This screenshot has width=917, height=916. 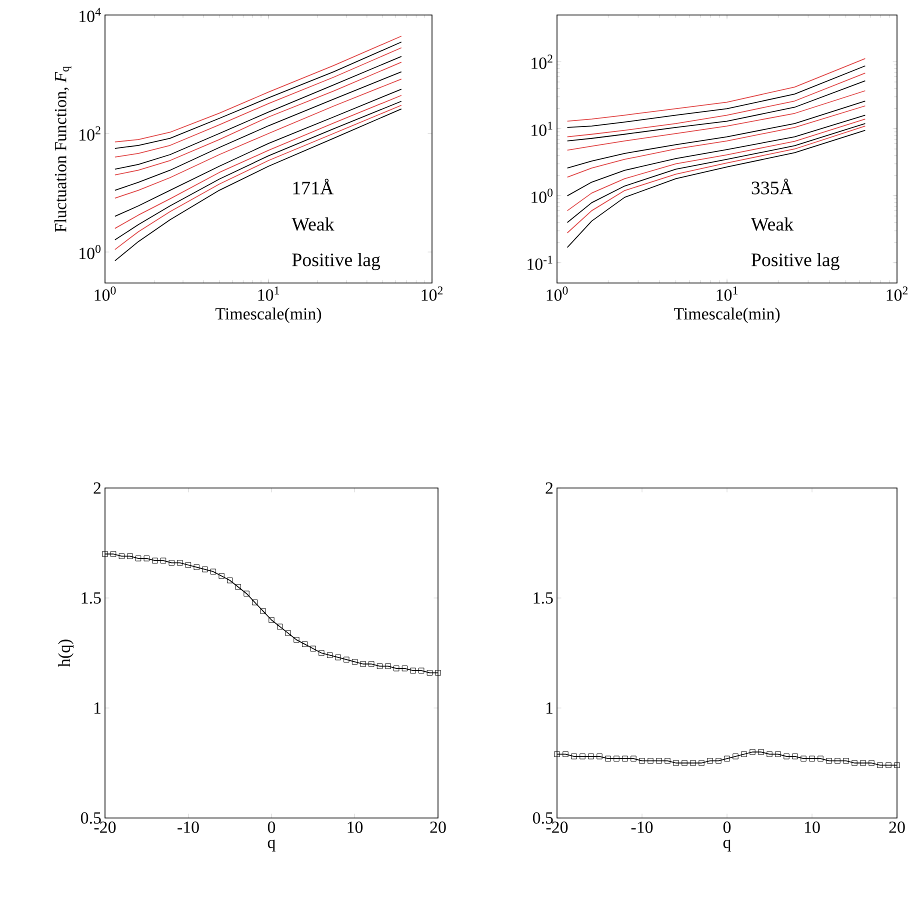 I want to click on annotation: Weak, so click(x=313, y=224).